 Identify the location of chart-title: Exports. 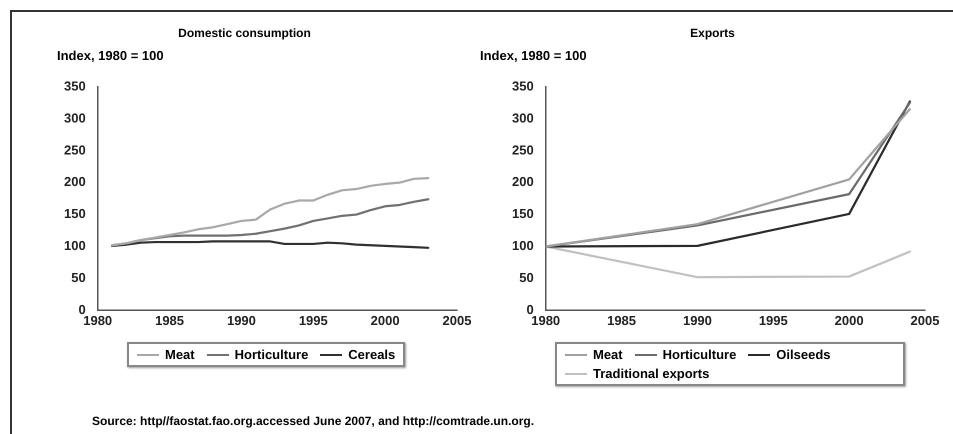
(712, 33).